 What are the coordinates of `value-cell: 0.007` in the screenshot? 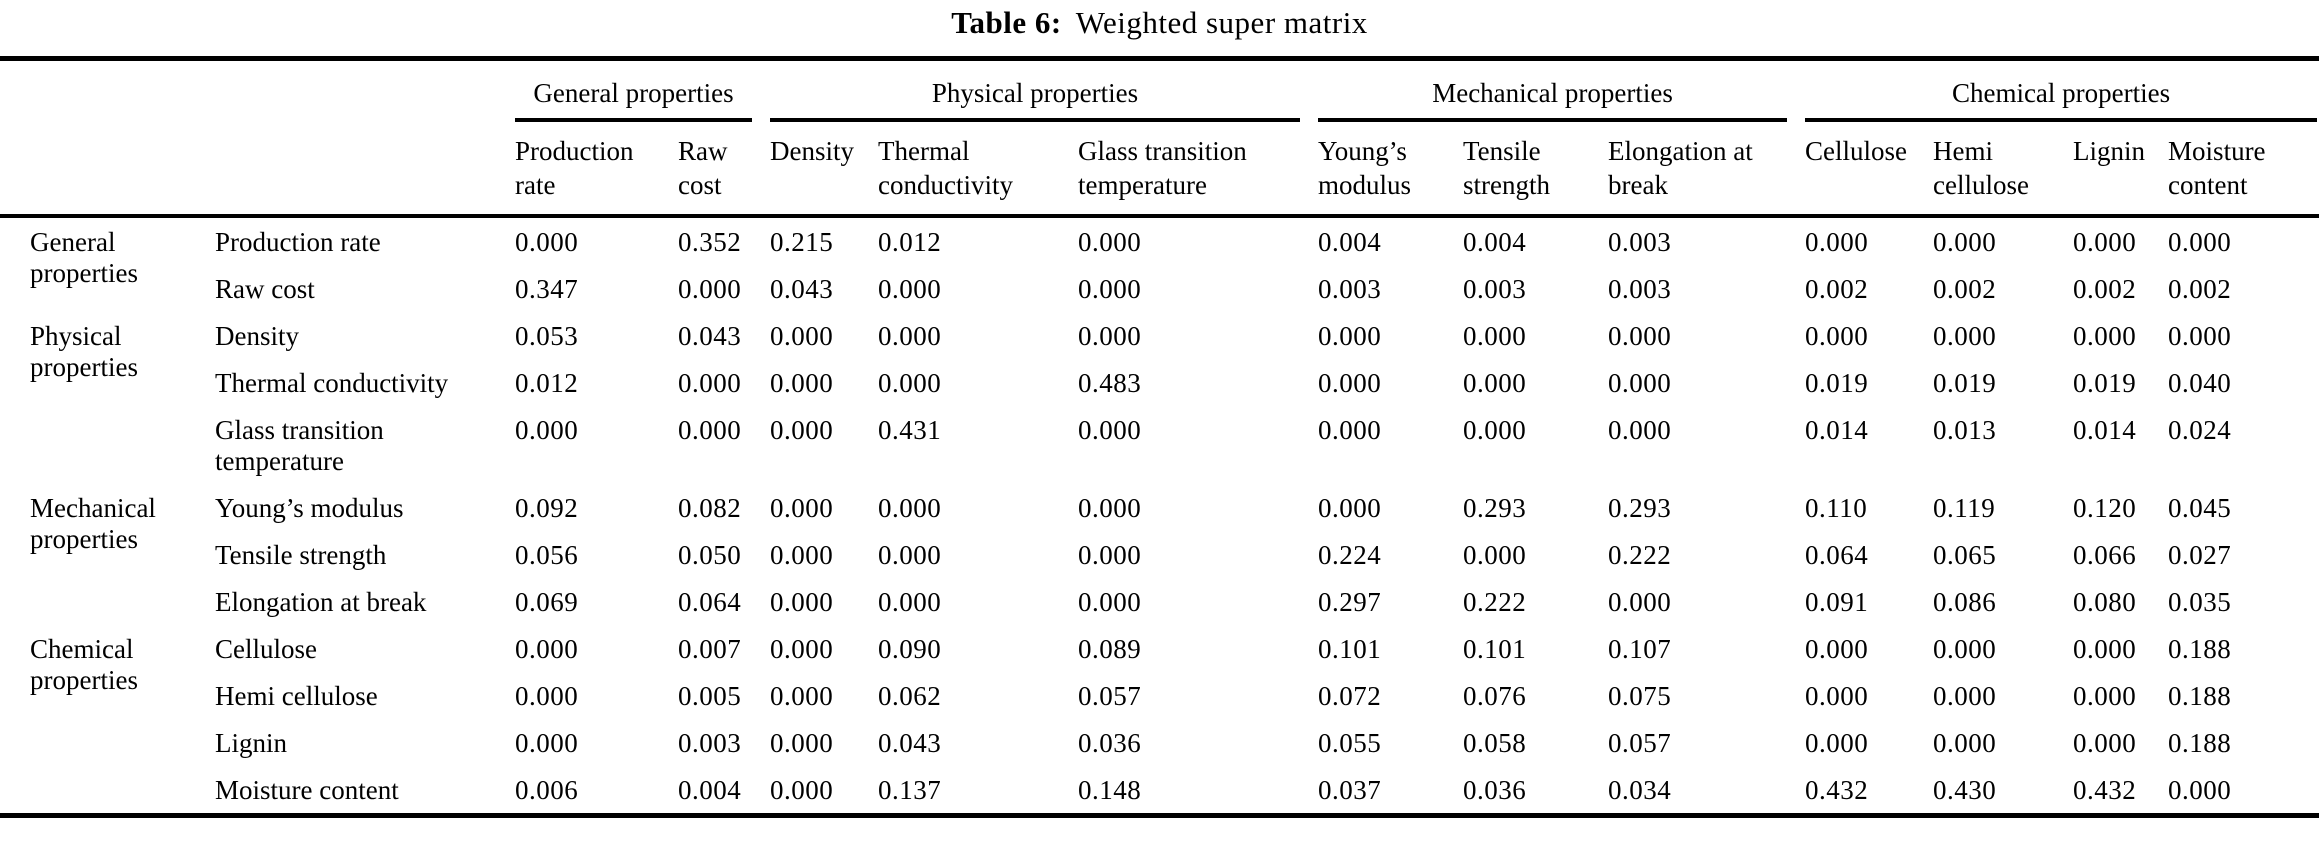 It's located at (710, 649).